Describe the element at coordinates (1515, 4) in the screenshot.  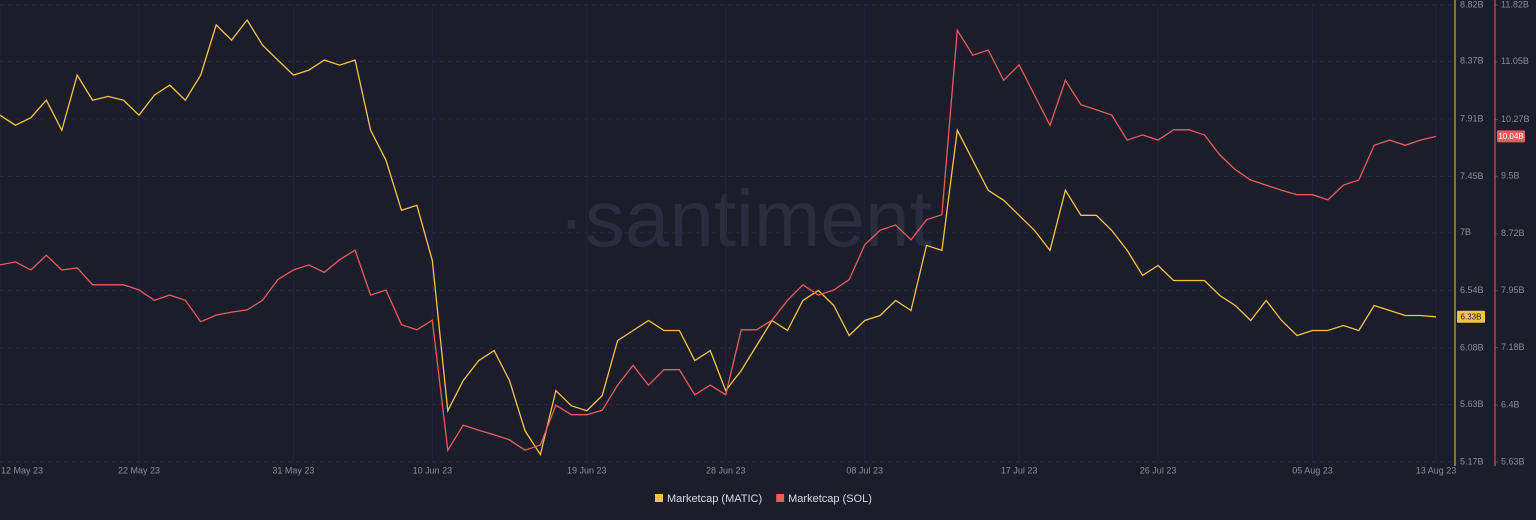
I see `y2-tick-label: 11.82B` at that location.